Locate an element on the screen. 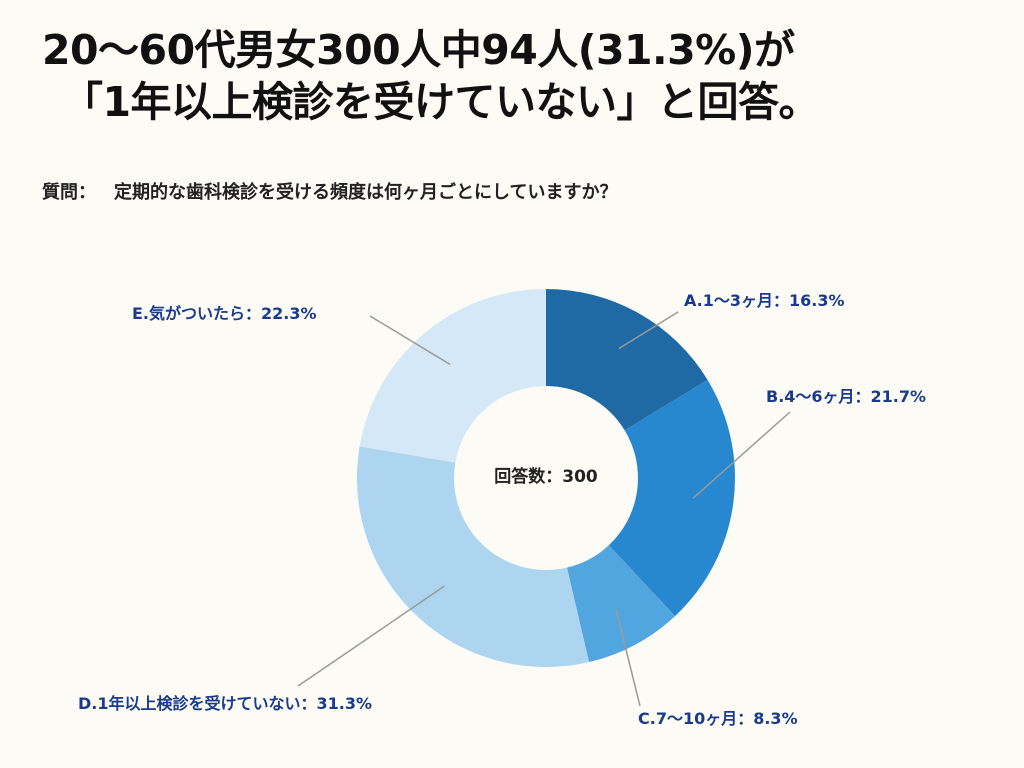  leader-line-c is located at coordinates (628, 657).